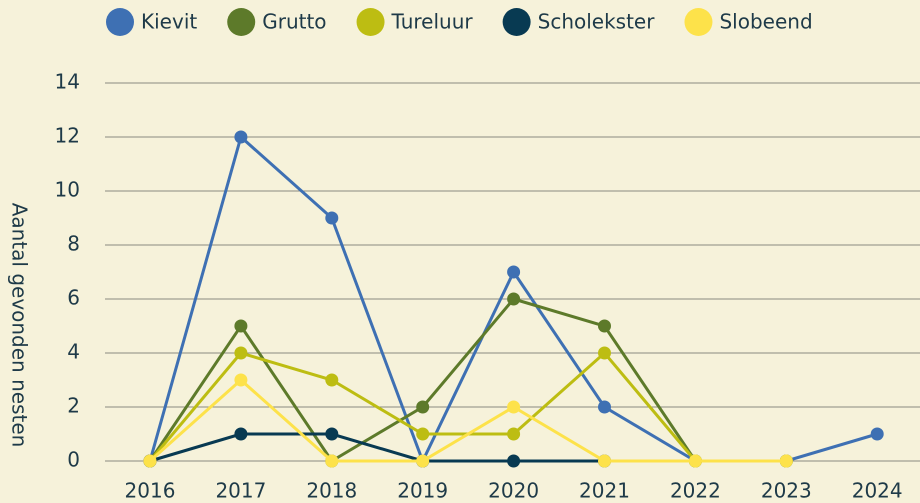  What do you see at coordinates (73, 406) in the screenshot?
I see `y-tick-label: 2` at bounding box center [73, 406].